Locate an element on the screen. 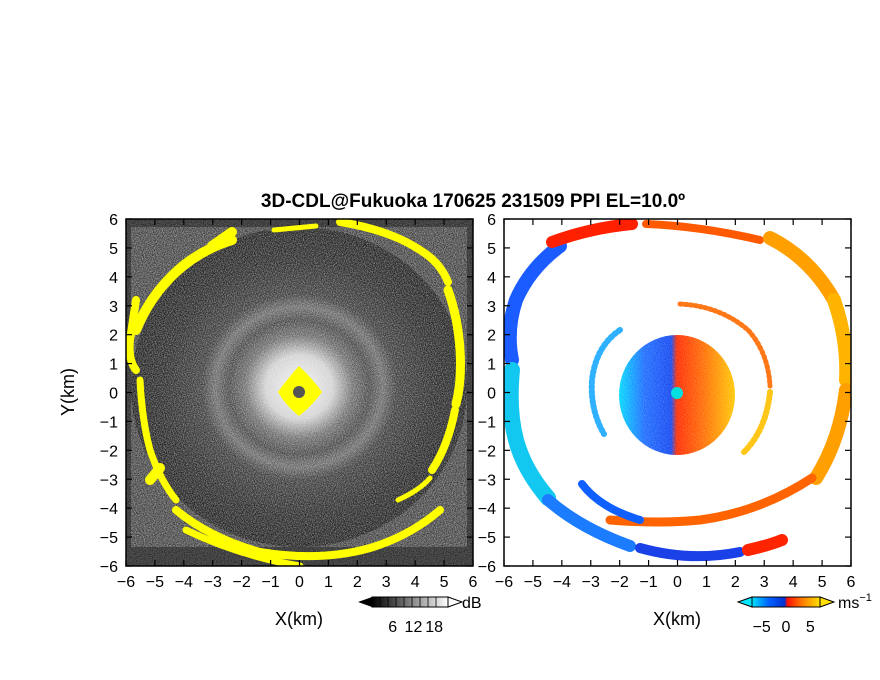 The height and width of the screenshot is (680, 880). colorbar-tick-label: 0 is located at coordinates (786, 627).